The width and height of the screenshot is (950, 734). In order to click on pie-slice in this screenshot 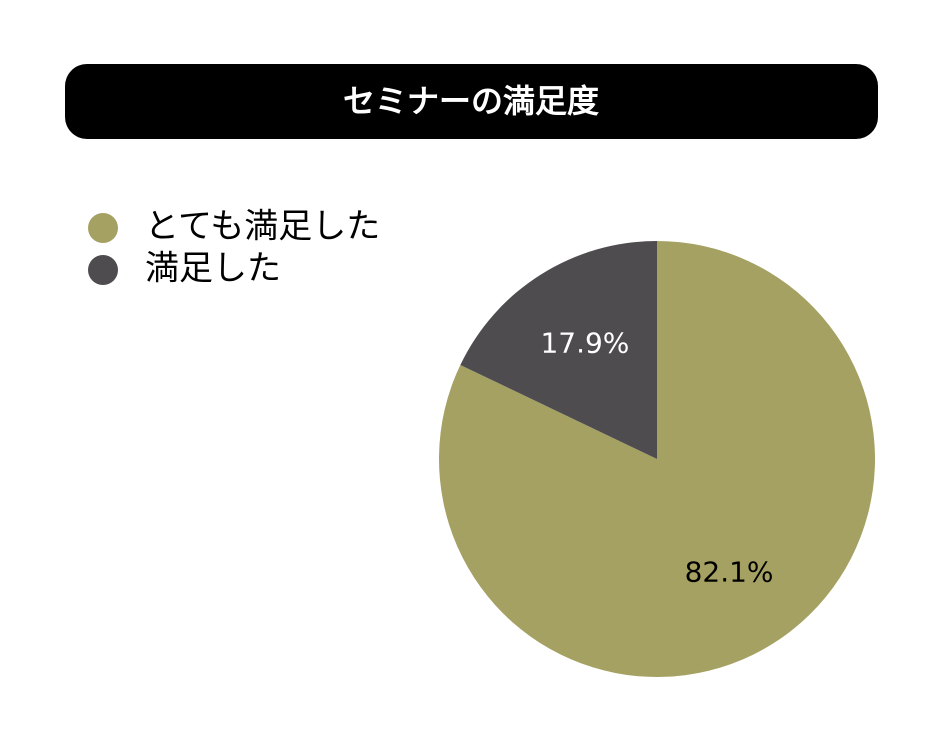, I will do `click(558, 349)`.